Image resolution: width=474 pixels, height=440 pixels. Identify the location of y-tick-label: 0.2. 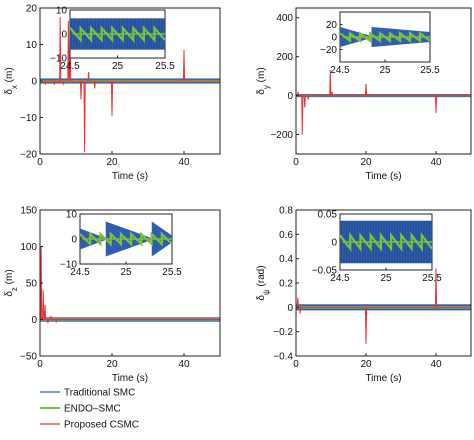
(286, 284).